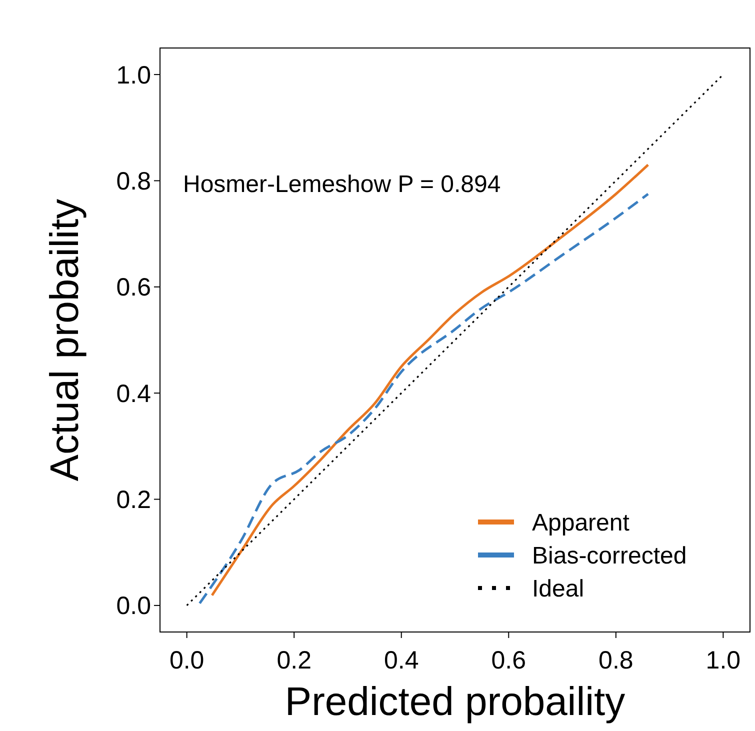 Image resolution: width=755 pixels, height=731 pixels. What do you see at coordinates (133, 288) in the screenshot?
I see `y-tick-label: 0.6` at bounding box center [133, 288].